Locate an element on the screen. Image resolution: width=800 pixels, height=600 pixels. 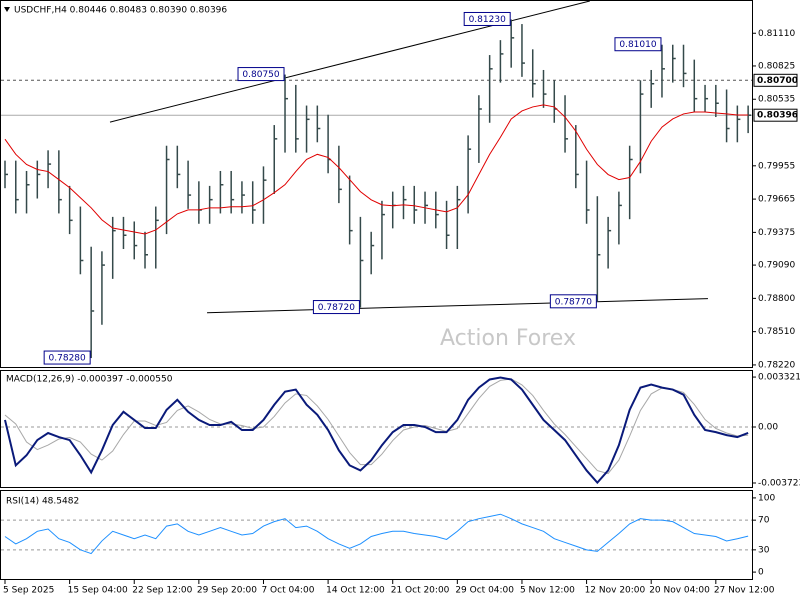
y-tick-label: 0.78220 is located at coordinates (776, 365).